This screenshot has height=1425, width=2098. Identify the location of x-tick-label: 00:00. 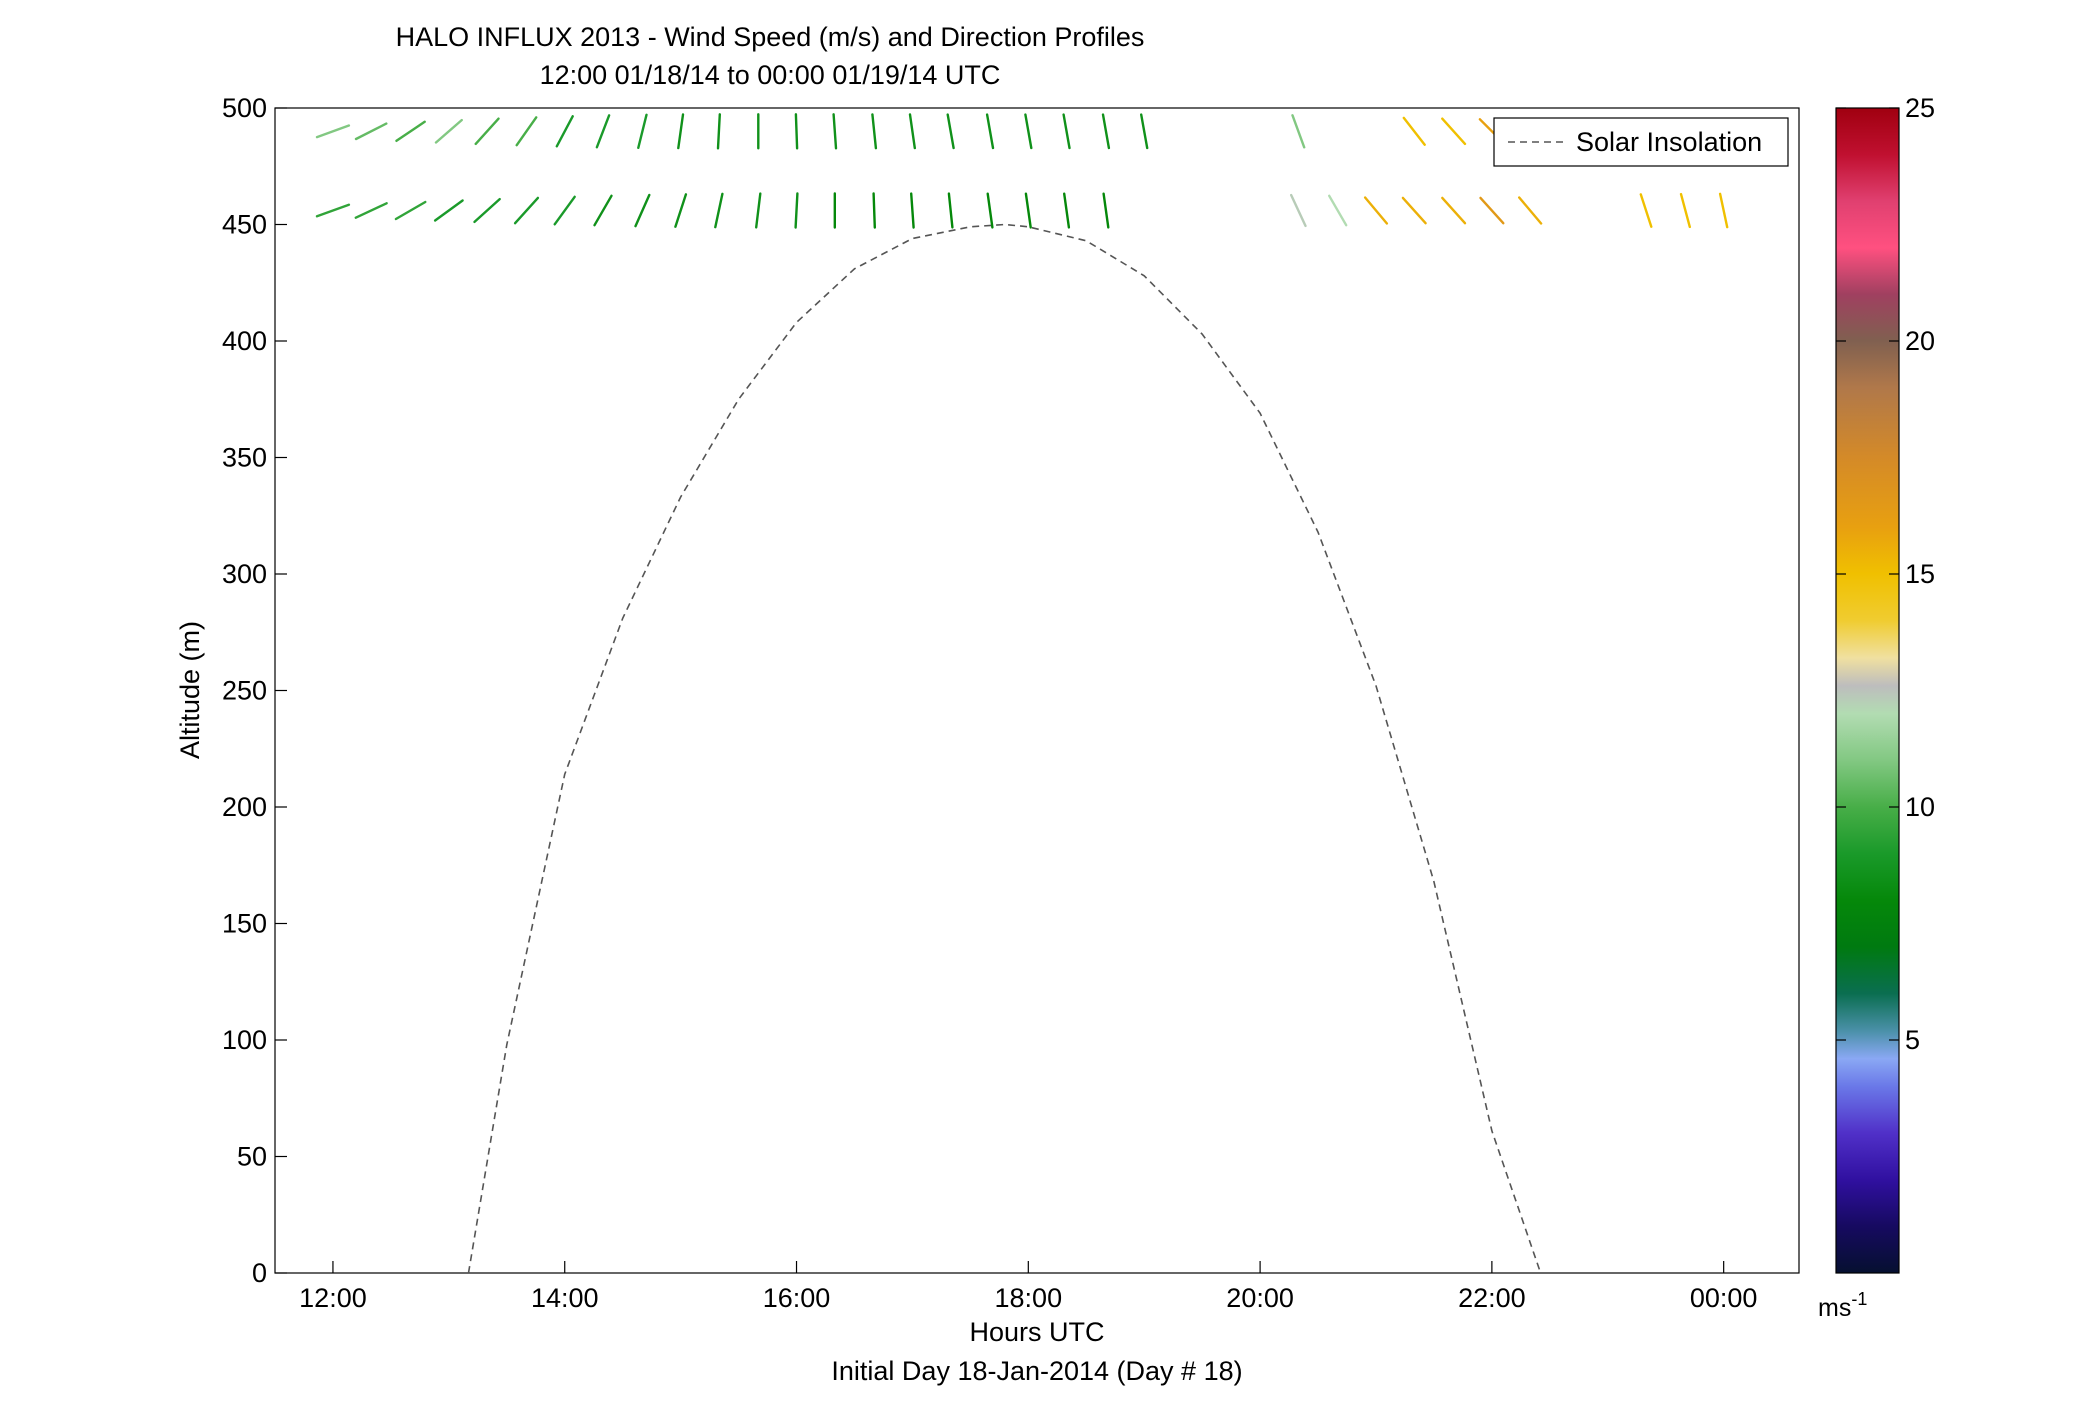
(1724, 1298).